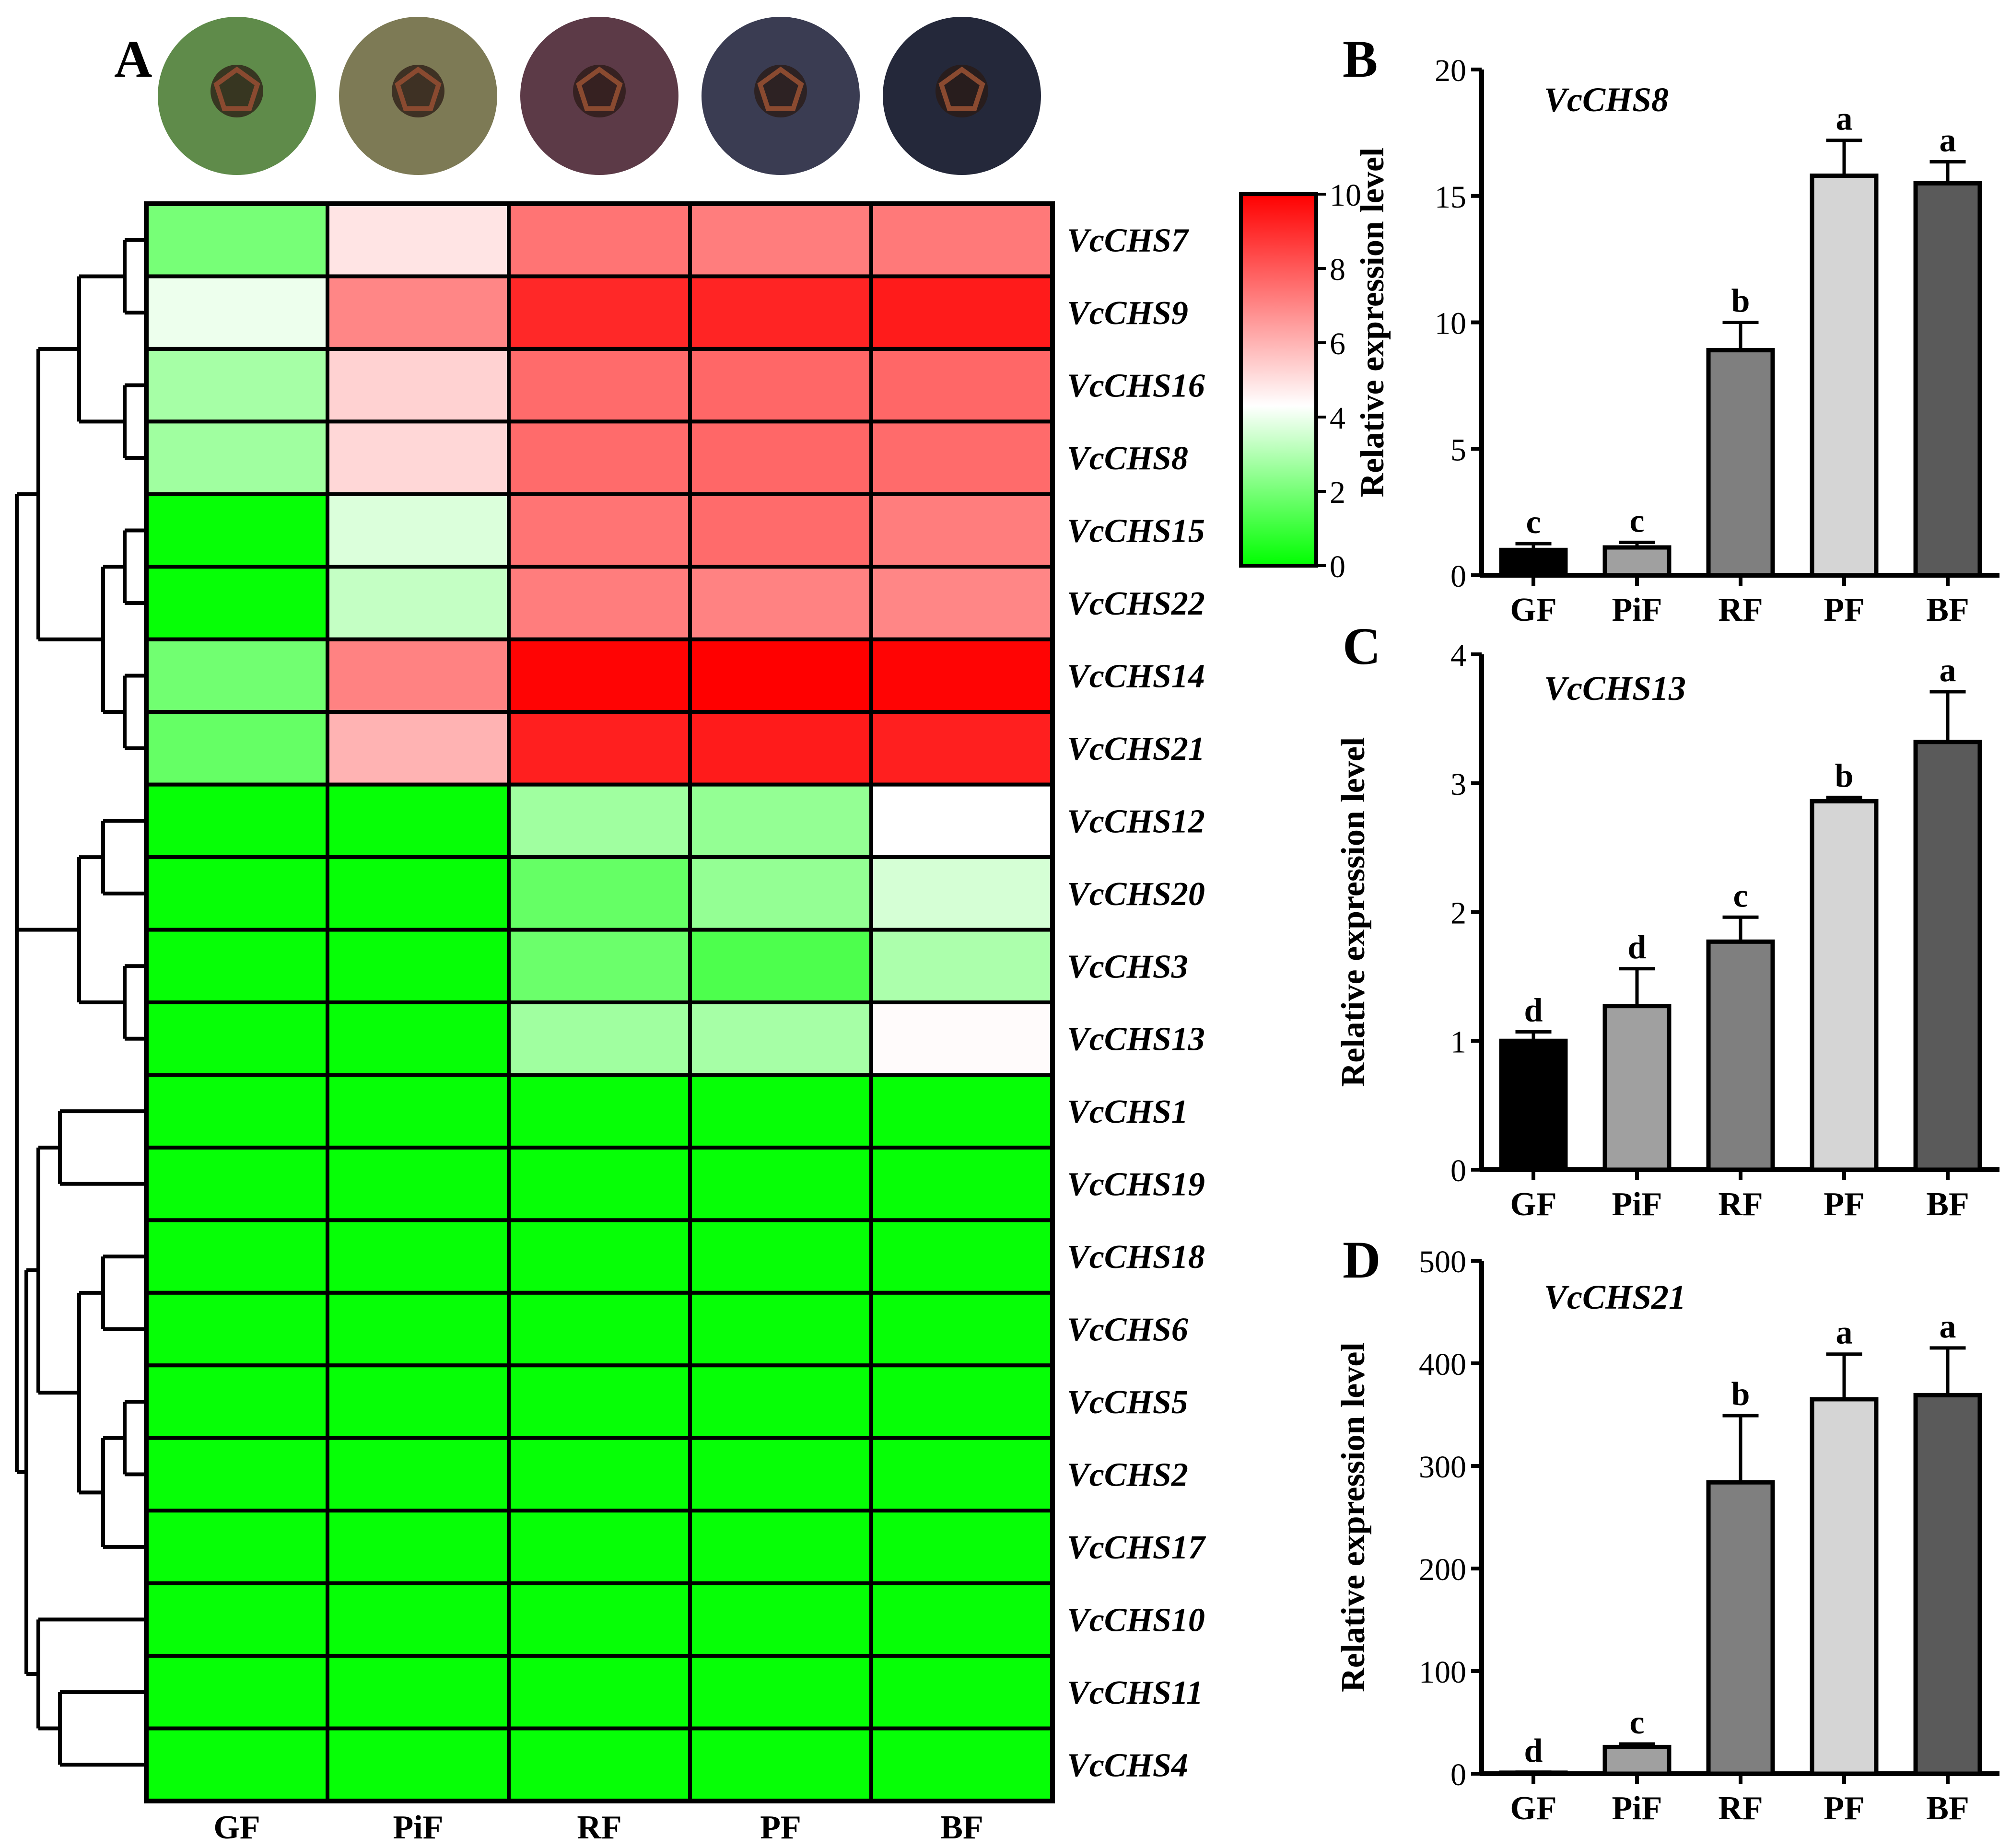  Describe the element at coordinates (780, 1828) in the screenshot. I see `heatmap-column-label: PF` at that location.